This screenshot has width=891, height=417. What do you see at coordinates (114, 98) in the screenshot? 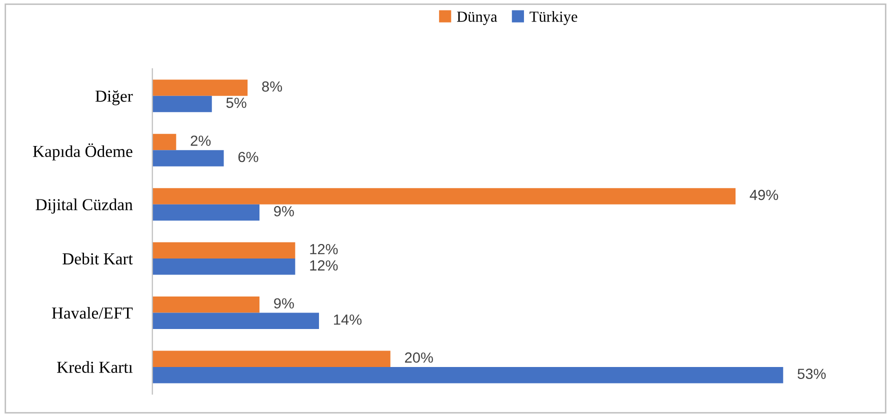
I see `y-tick-label: Diğer` at bounding box center [114, 98].